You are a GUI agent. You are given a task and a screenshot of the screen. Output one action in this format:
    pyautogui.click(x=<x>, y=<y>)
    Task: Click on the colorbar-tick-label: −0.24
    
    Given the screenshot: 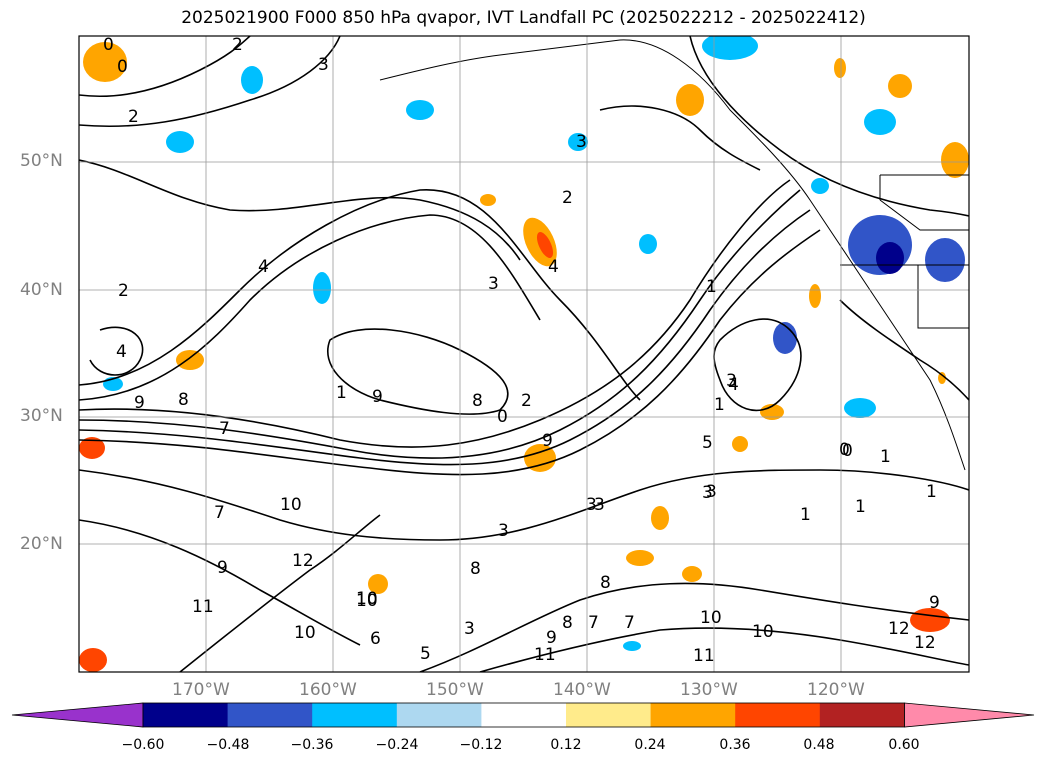 What is the action you would take?
    pyautogui.click(x=397, y=745)
    